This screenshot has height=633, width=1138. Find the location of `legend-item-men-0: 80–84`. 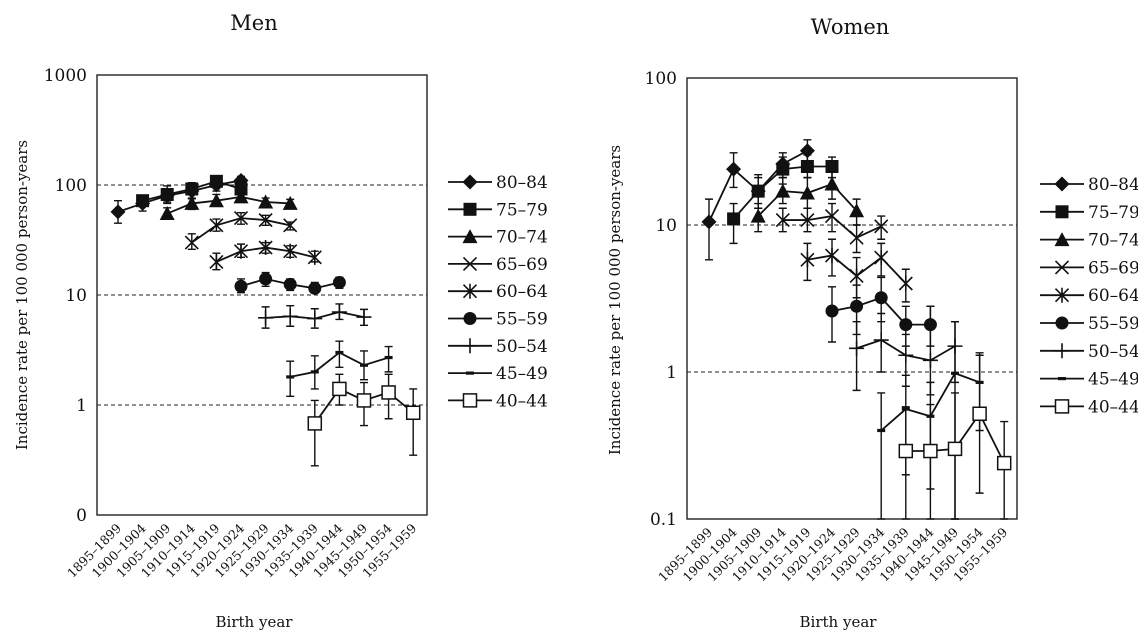

legend-item-men-0: 80–84 is located at coordinates (498, 183).